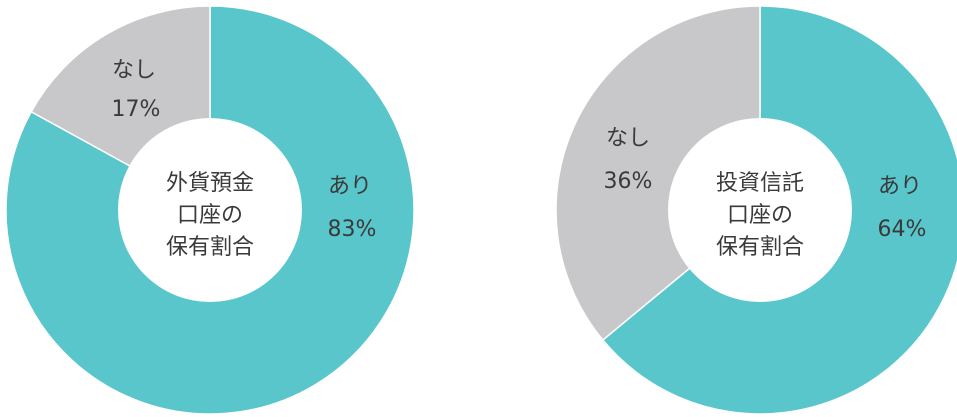  Describe the element at coordinates (628, 138) in the screenshot. I see `chart-2-slice-no-label: なし` at that location.